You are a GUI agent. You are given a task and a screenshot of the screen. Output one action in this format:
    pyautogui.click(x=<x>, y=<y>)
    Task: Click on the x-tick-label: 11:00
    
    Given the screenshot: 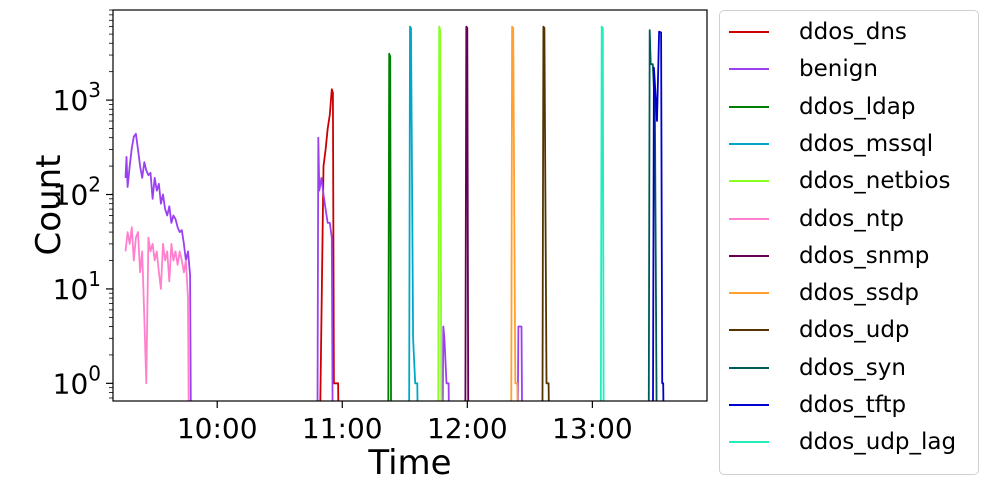 What is the action you would take?
    pyautogui.click(x=342, y=428)
    